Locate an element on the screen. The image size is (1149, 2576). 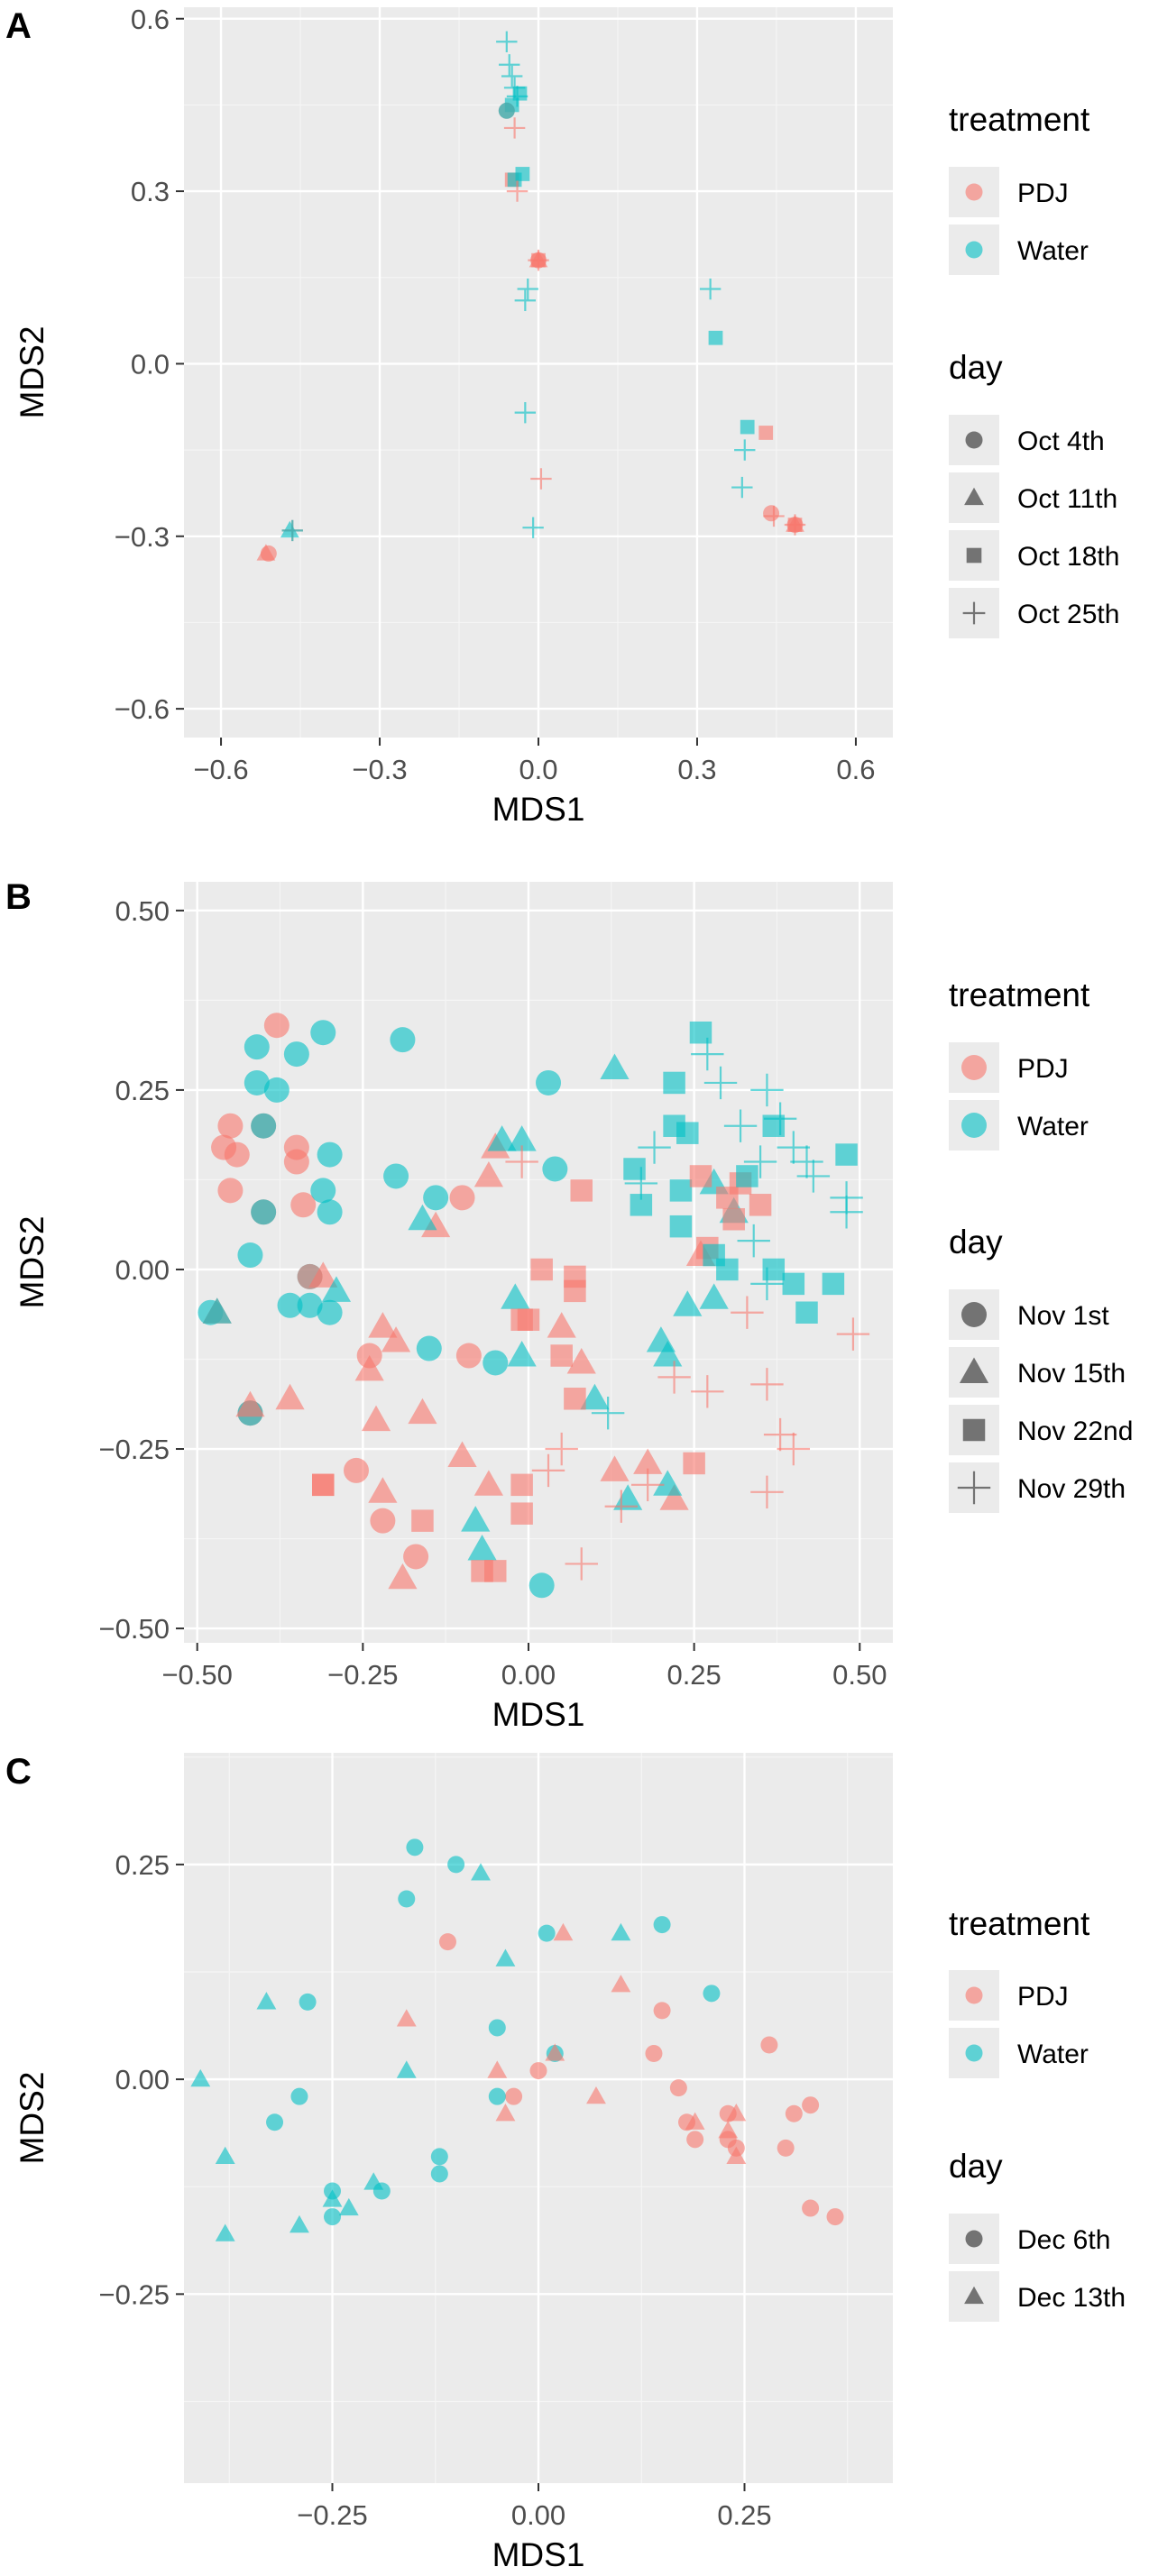
legend-title-treatment: treatment is located at coordinates (1019, 994).